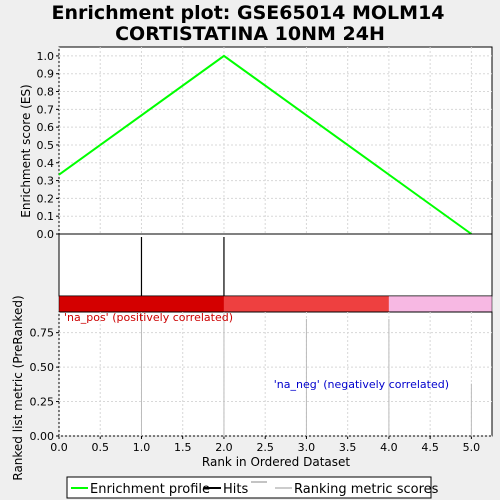 This screenshot has height=500, width=500. What do you see at coordinates (224, 447) in the screenshot?
I see `xtick-label-4: 2.0` at bounding box center [224, 447].